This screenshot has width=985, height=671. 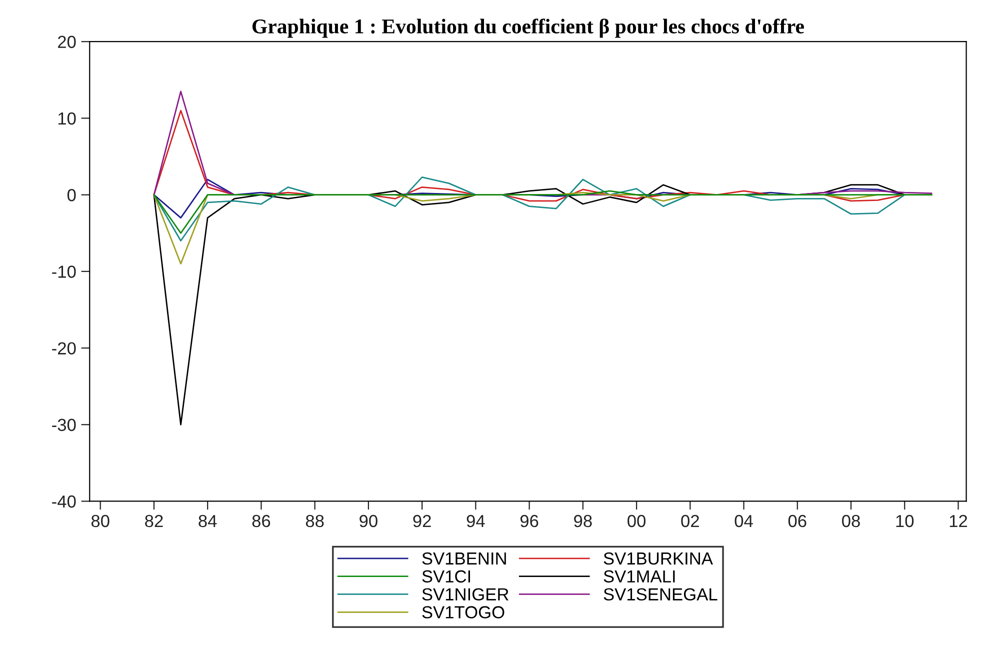 I want to click on legend-label: SV1BENIN, so click(x=464, y=558).